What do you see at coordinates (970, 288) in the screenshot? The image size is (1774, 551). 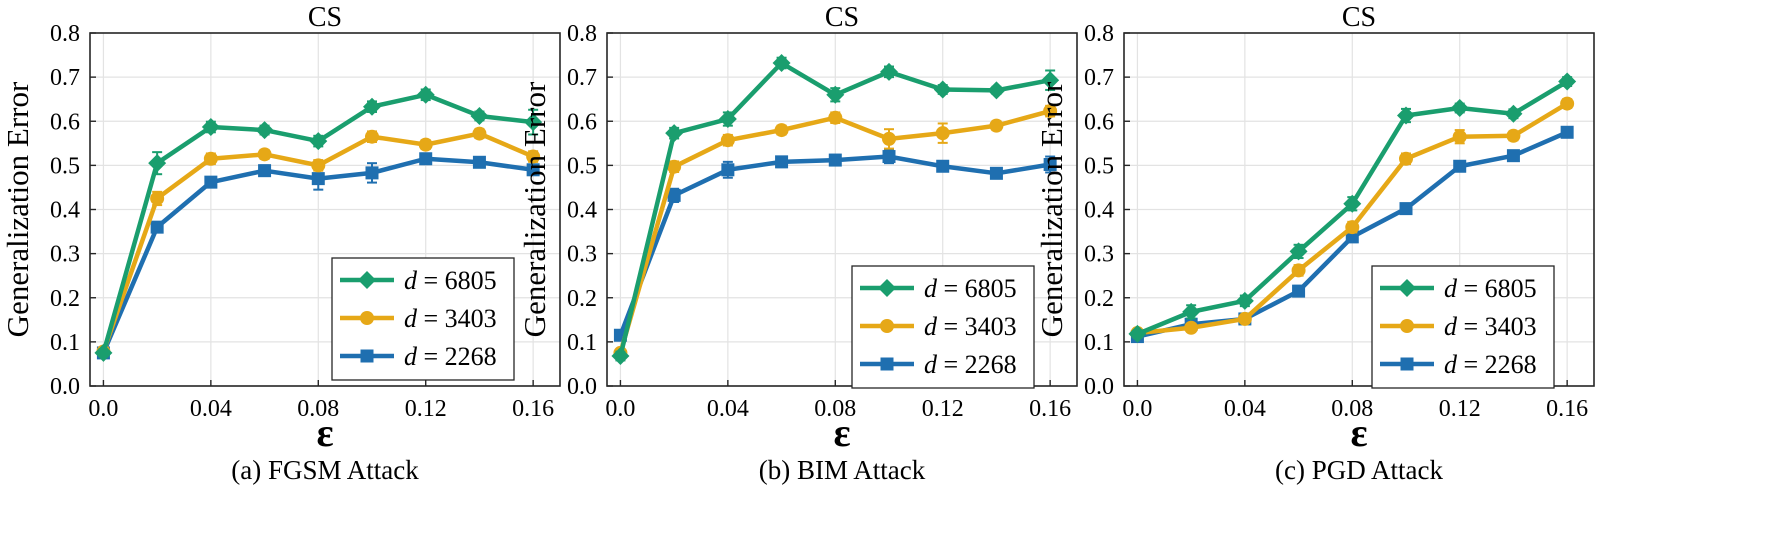 I see `legend-label: d = 6805` at bounding box center [970, 288].